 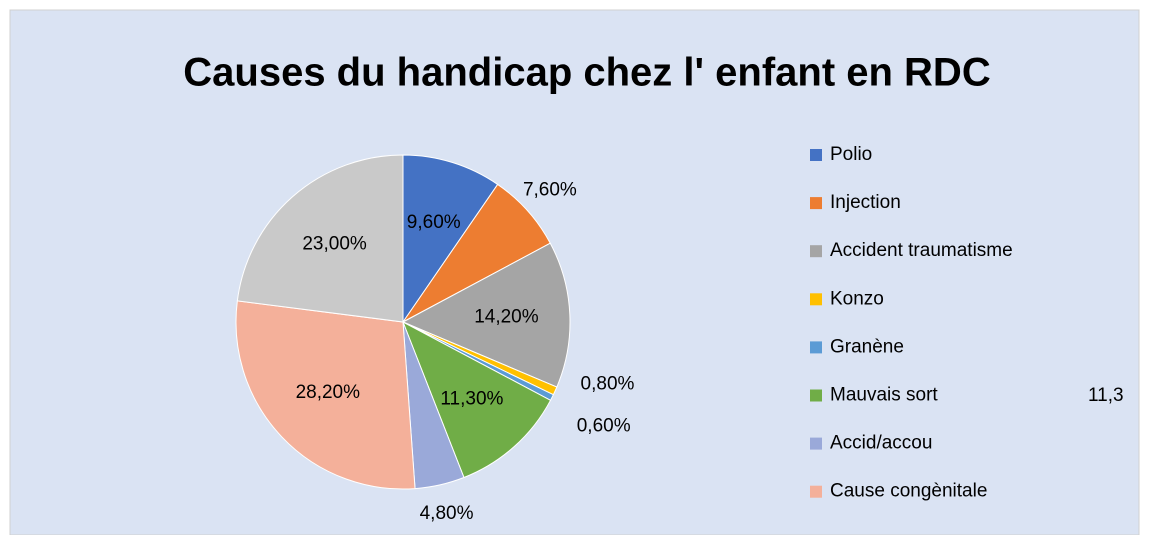 I want to click on data-label: 7,60%, so click(x=550, y=190).